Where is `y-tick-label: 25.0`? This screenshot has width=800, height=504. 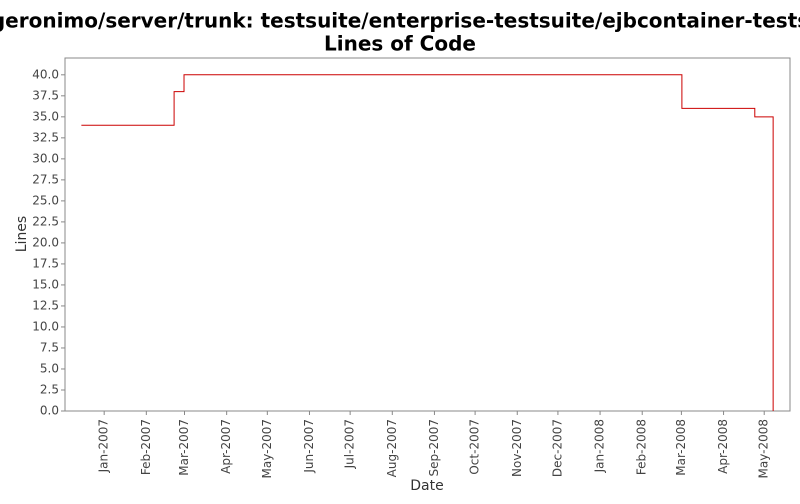
y-tick-label: 25.0 is located at coordinates (45, 200).